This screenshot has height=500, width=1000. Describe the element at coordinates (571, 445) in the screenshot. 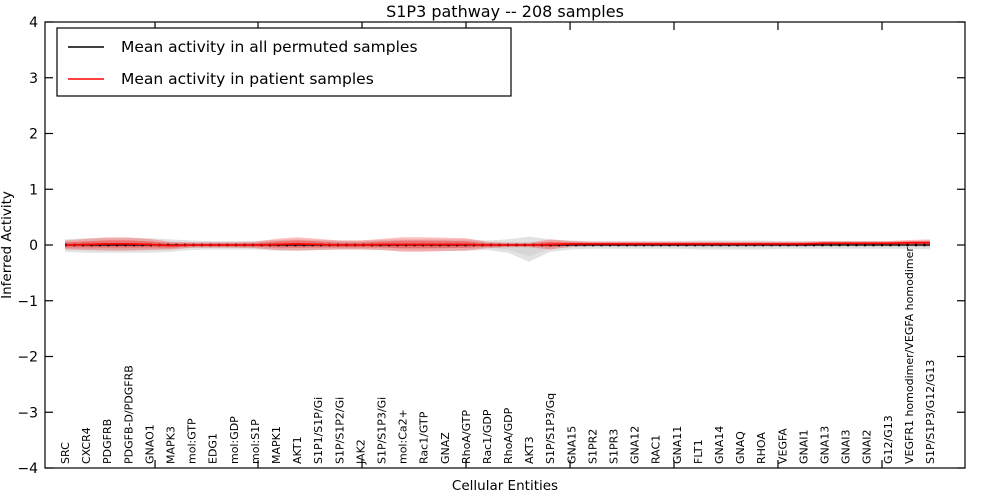

I see `x-tick-label: GNA15` at that location.